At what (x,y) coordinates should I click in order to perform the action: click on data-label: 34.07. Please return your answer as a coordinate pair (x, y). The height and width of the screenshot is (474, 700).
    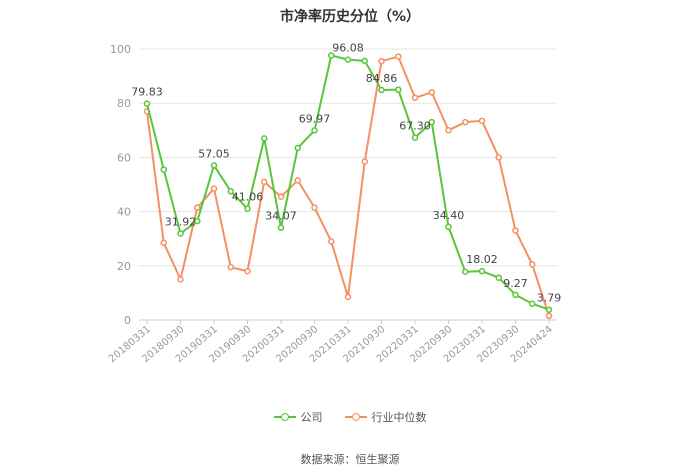
    Looking at the image, I should click on (281, 216).